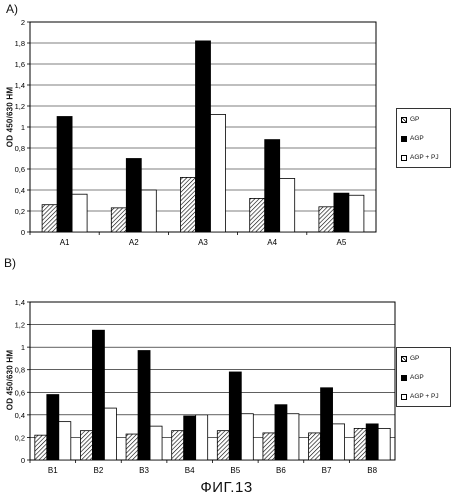 The width and height of the screenshot is (453, 500). I want to click on x-tick-label-a3: A3, so click(203, 242).